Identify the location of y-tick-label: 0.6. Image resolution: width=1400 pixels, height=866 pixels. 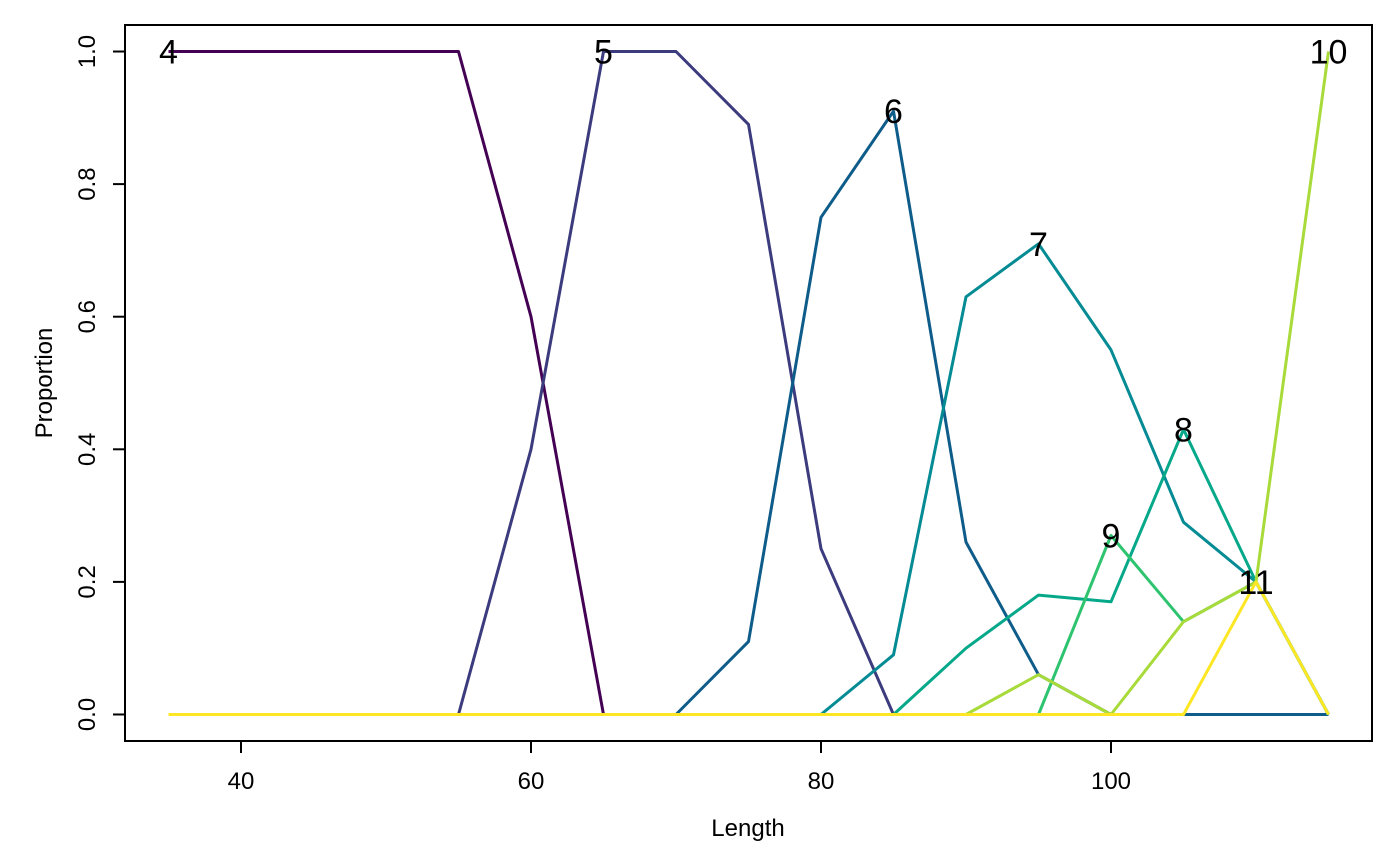
(87, 316).